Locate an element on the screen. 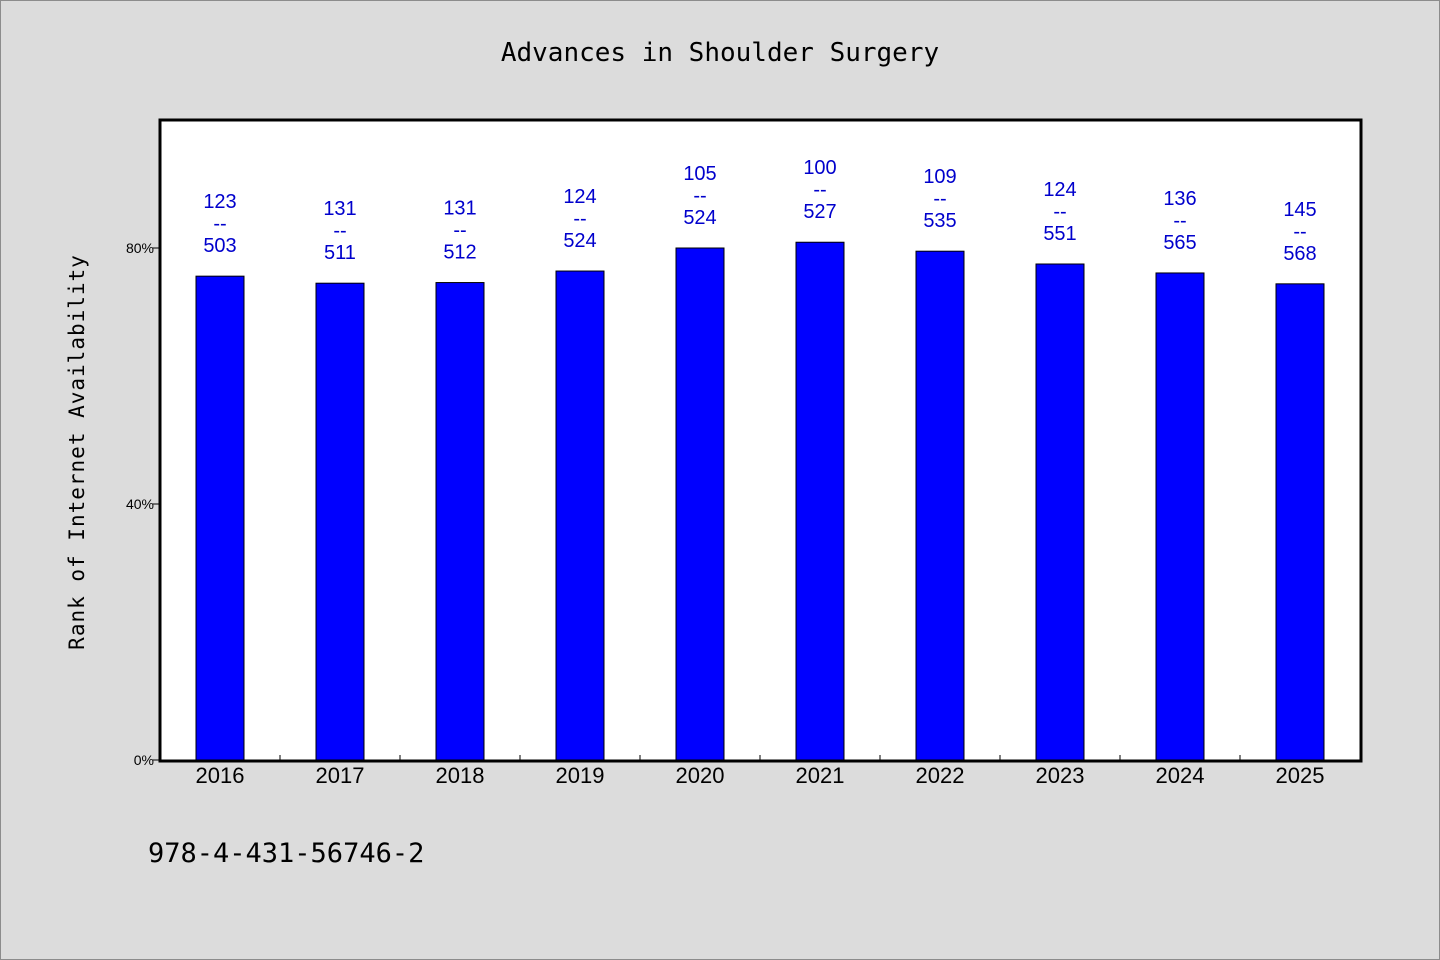 The height and width of the screenshot is (960, 1440). data-label: 109 is located at coordinates (939, 177).